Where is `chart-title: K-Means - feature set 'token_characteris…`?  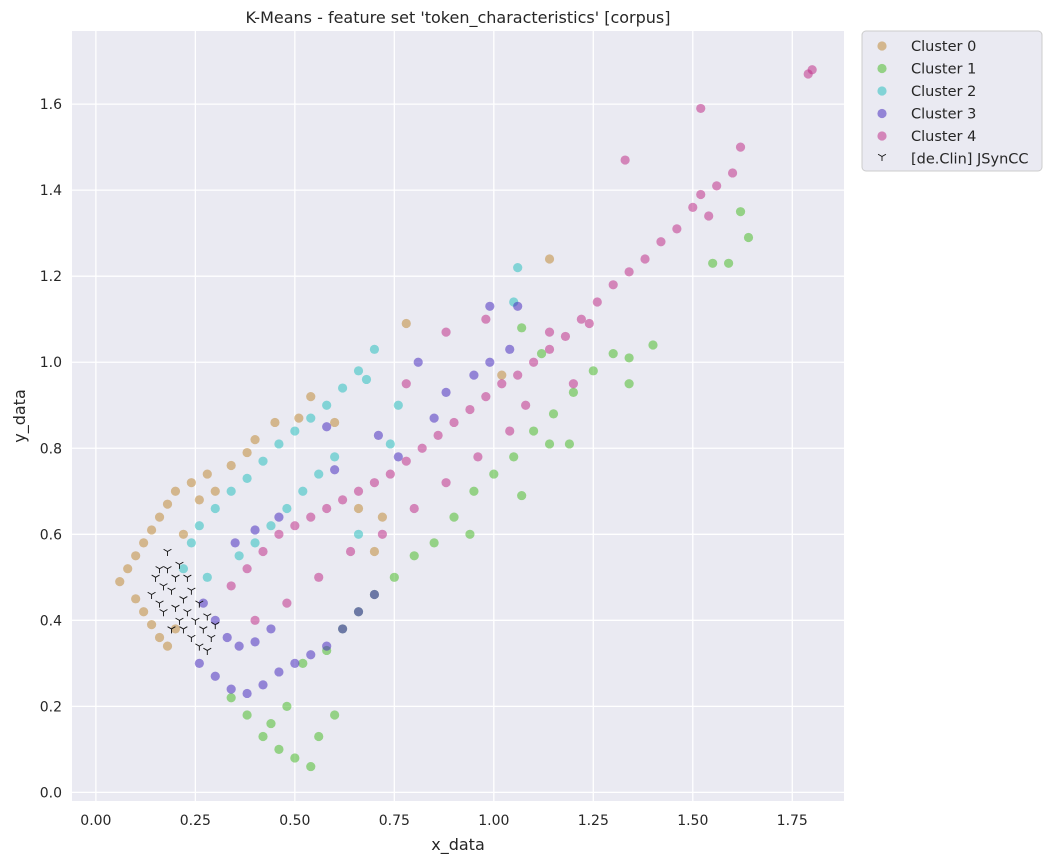
chart-title: K-Means - feature set 'token_characteris… is located at coordinates (457, 18).